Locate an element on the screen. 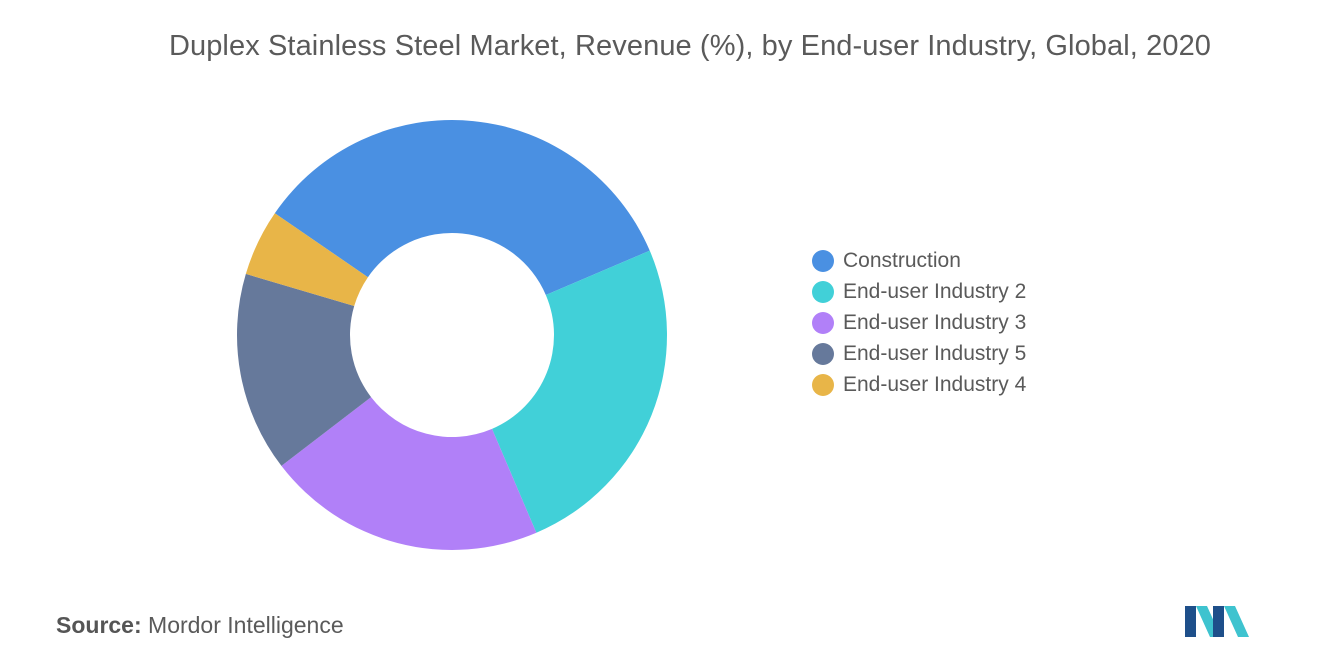 The image size is (1320, 665). legend-item-construction: Construction is located at coordinates (919, 260).